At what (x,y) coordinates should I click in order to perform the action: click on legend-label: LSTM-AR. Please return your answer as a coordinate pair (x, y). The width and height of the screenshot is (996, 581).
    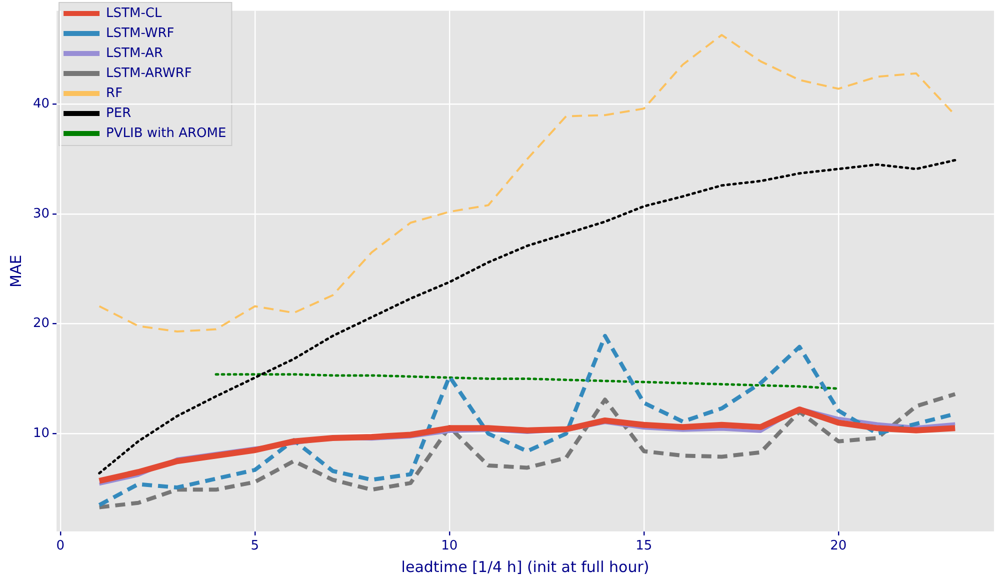
    Looking at the image, I should click on (135, 53).